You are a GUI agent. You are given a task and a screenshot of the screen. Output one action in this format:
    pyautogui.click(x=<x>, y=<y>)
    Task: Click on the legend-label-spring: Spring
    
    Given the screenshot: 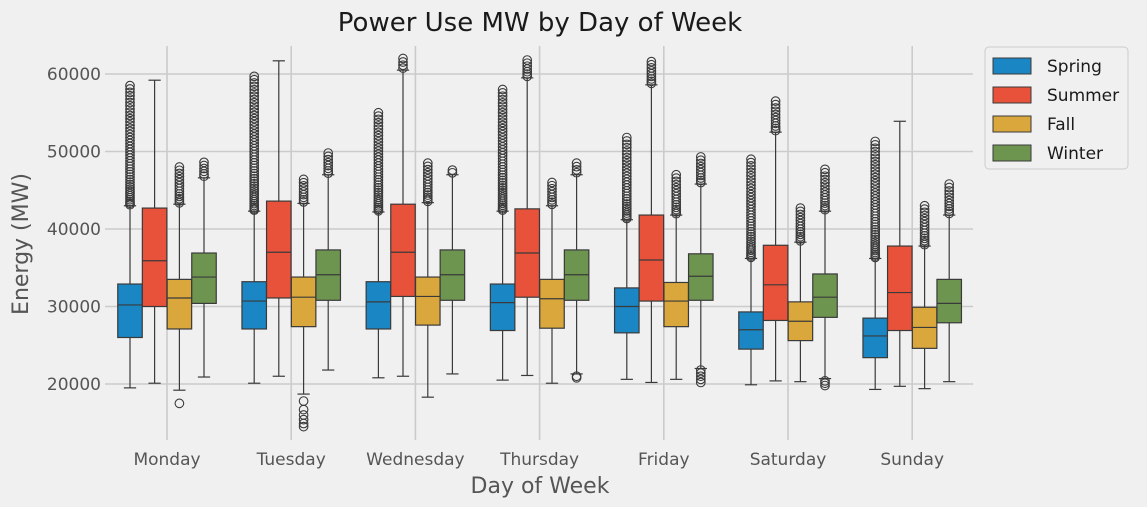 What is the action you would take?
    pyautogui.click(x=1074, y=67)
    